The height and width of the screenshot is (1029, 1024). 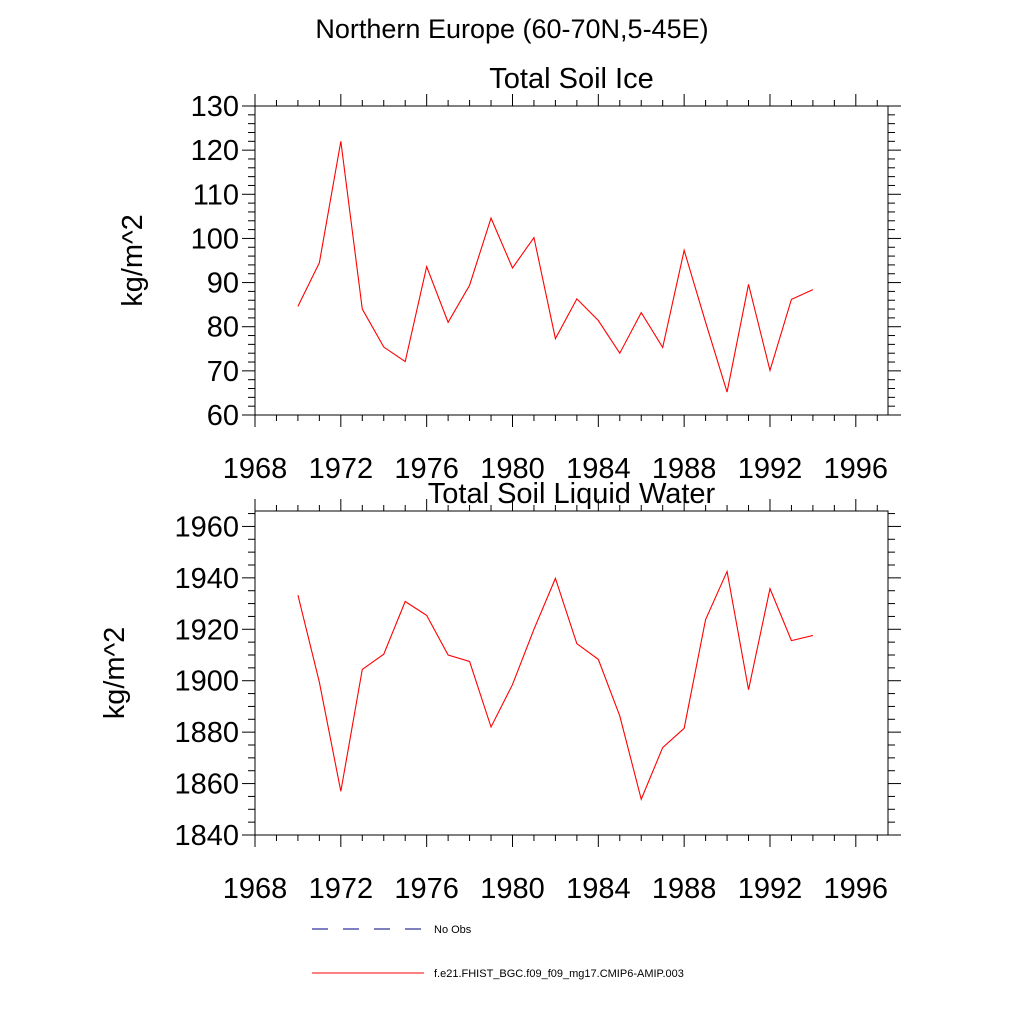 What do you see at coordinates (215, 239) in the screenshot?
I see `y-tick-label: 100` at bounding box center [215, 239].